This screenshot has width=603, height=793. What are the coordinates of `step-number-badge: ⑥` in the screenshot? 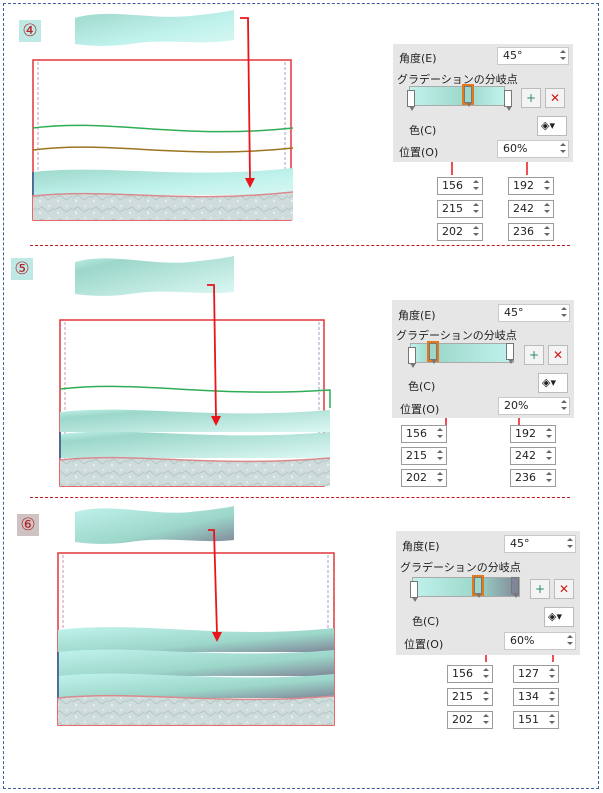 It's located at (28, 525).